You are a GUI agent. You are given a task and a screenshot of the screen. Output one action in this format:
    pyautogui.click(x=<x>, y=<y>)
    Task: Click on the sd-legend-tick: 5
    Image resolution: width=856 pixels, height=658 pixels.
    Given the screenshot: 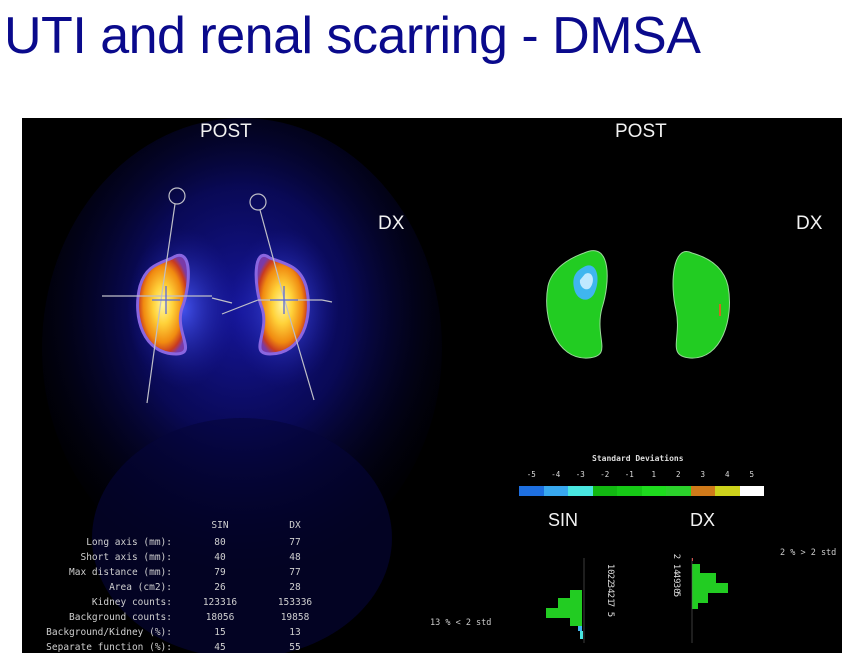 What is the action you would take?
    pyautogui.click(x=751, y=474)
    